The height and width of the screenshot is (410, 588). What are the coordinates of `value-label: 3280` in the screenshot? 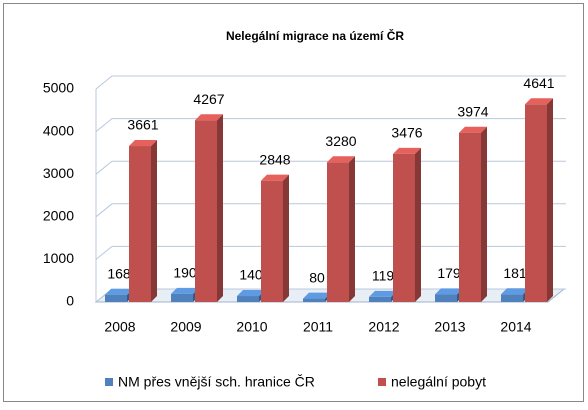 It's located at (340, 141).